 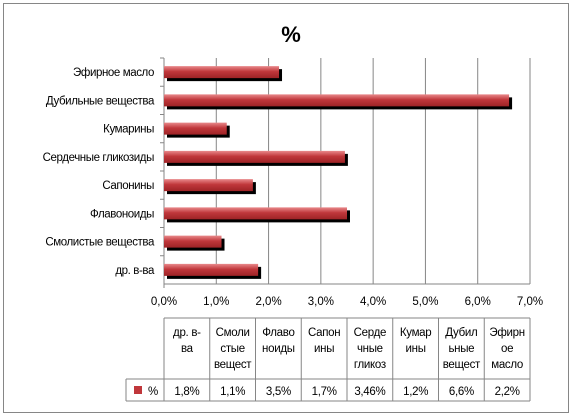 What do you see at coordinates (113, 73) in the screenshot?
I see `category-label: Эфирное масло` at bounding box center [113, 73].